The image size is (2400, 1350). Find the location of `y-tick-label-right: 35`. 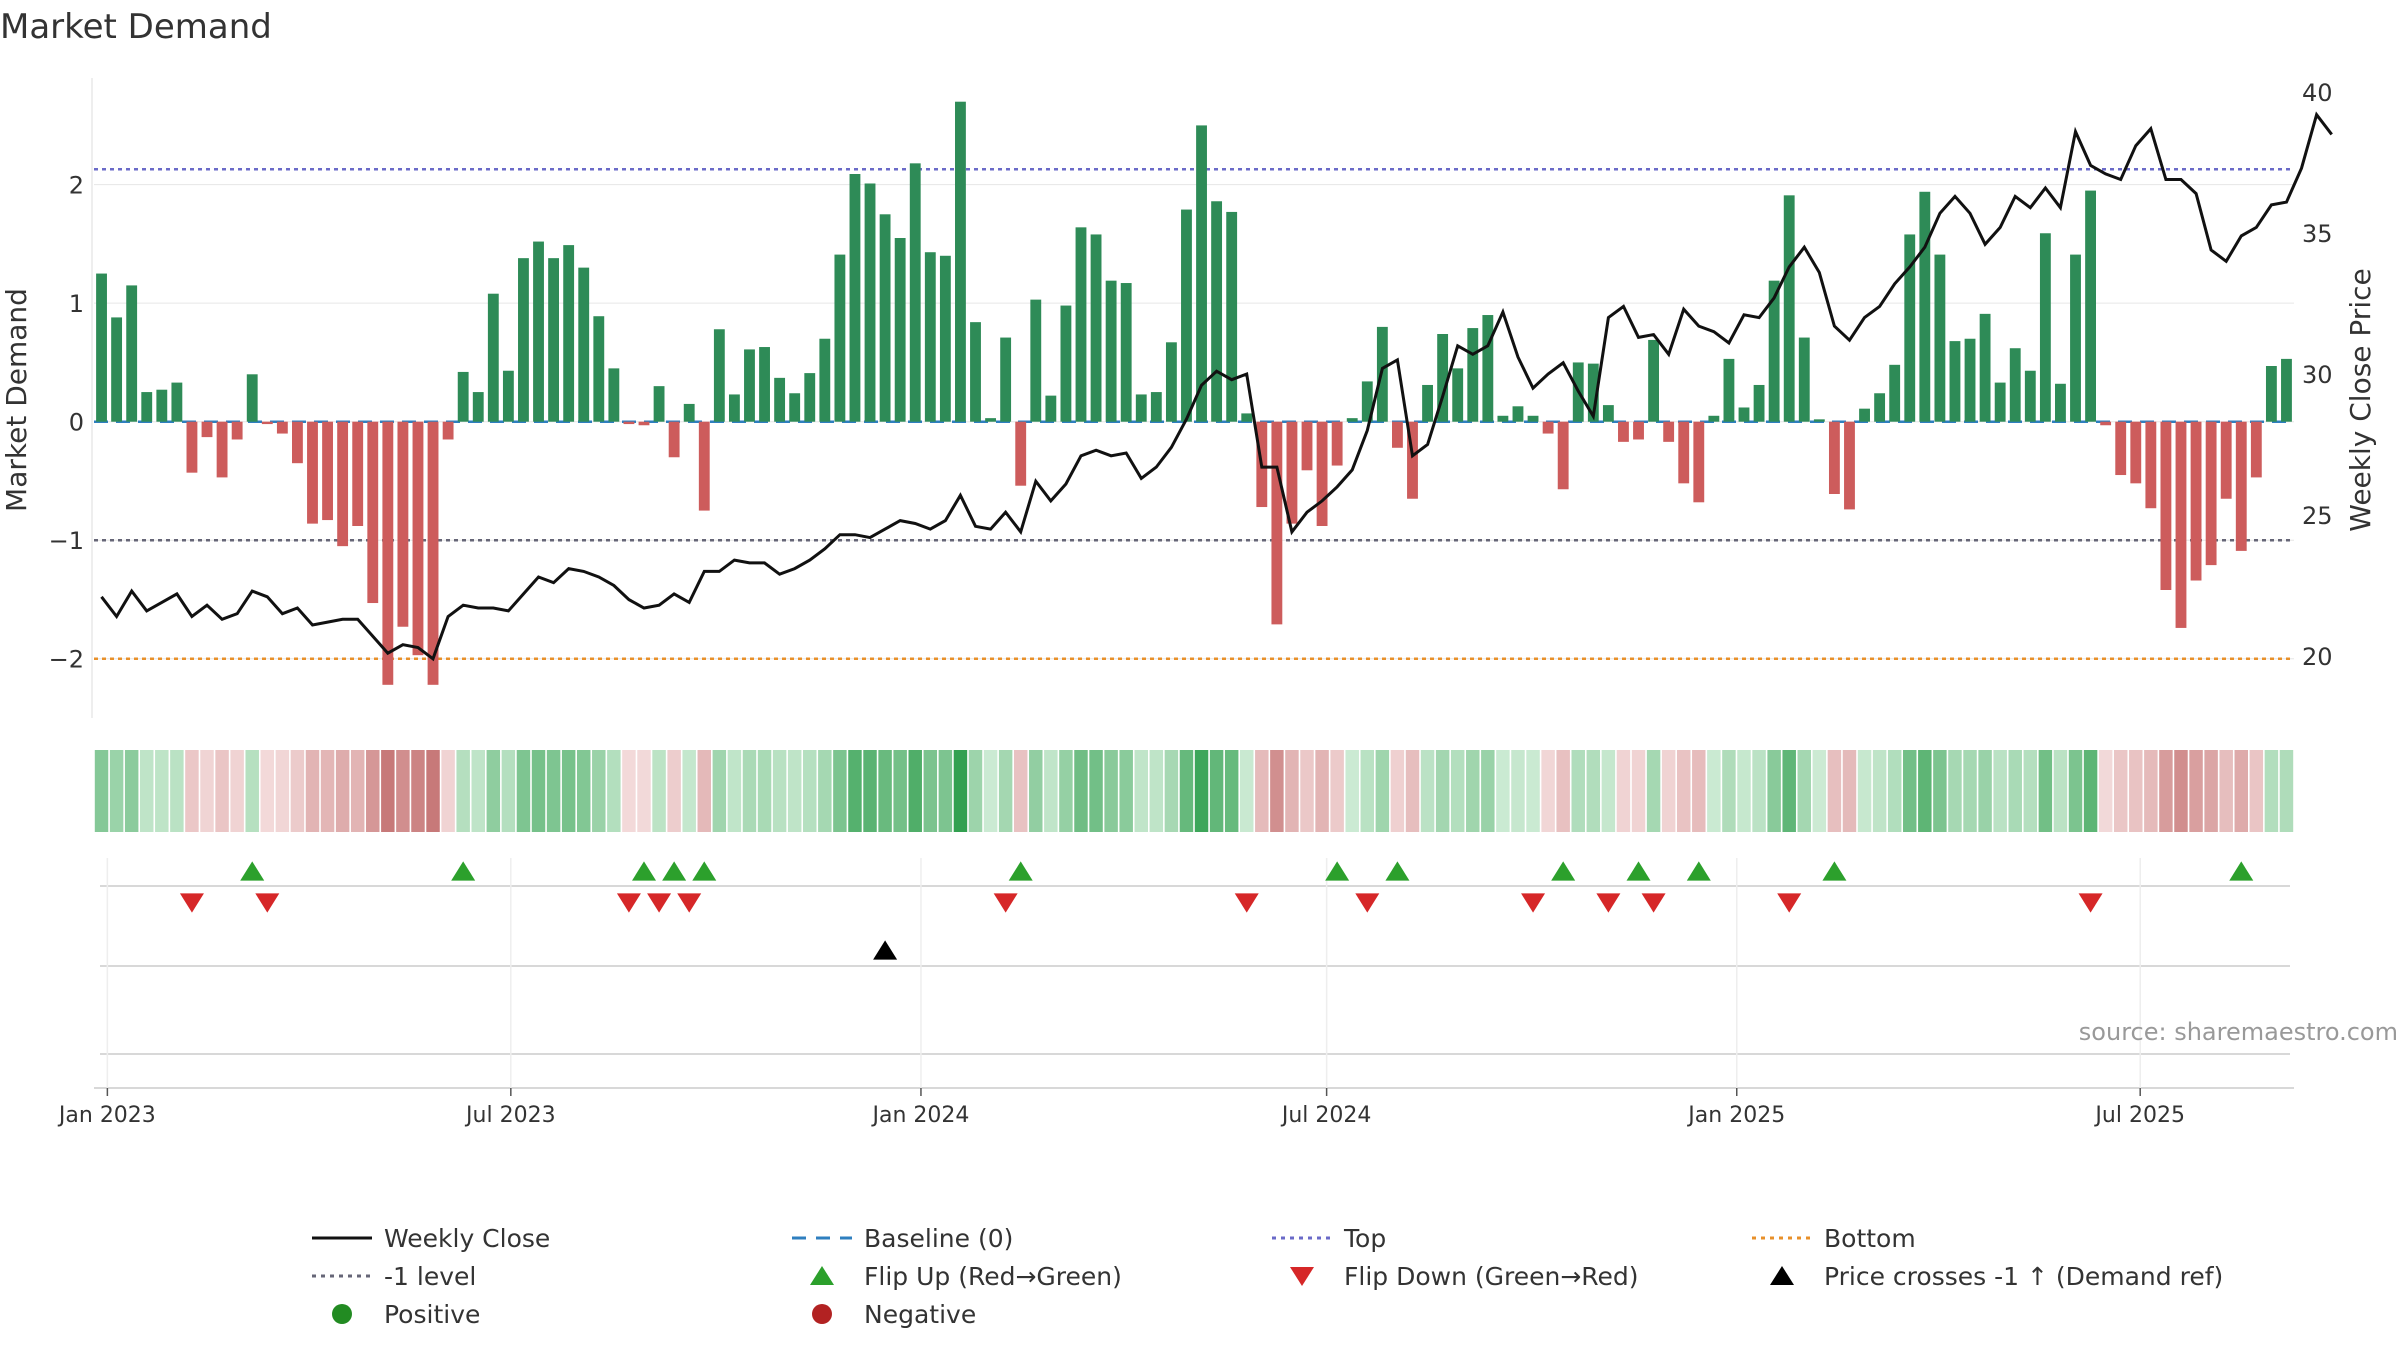

y-tick-label-right: 35 is located at coordinates (2317, 234).